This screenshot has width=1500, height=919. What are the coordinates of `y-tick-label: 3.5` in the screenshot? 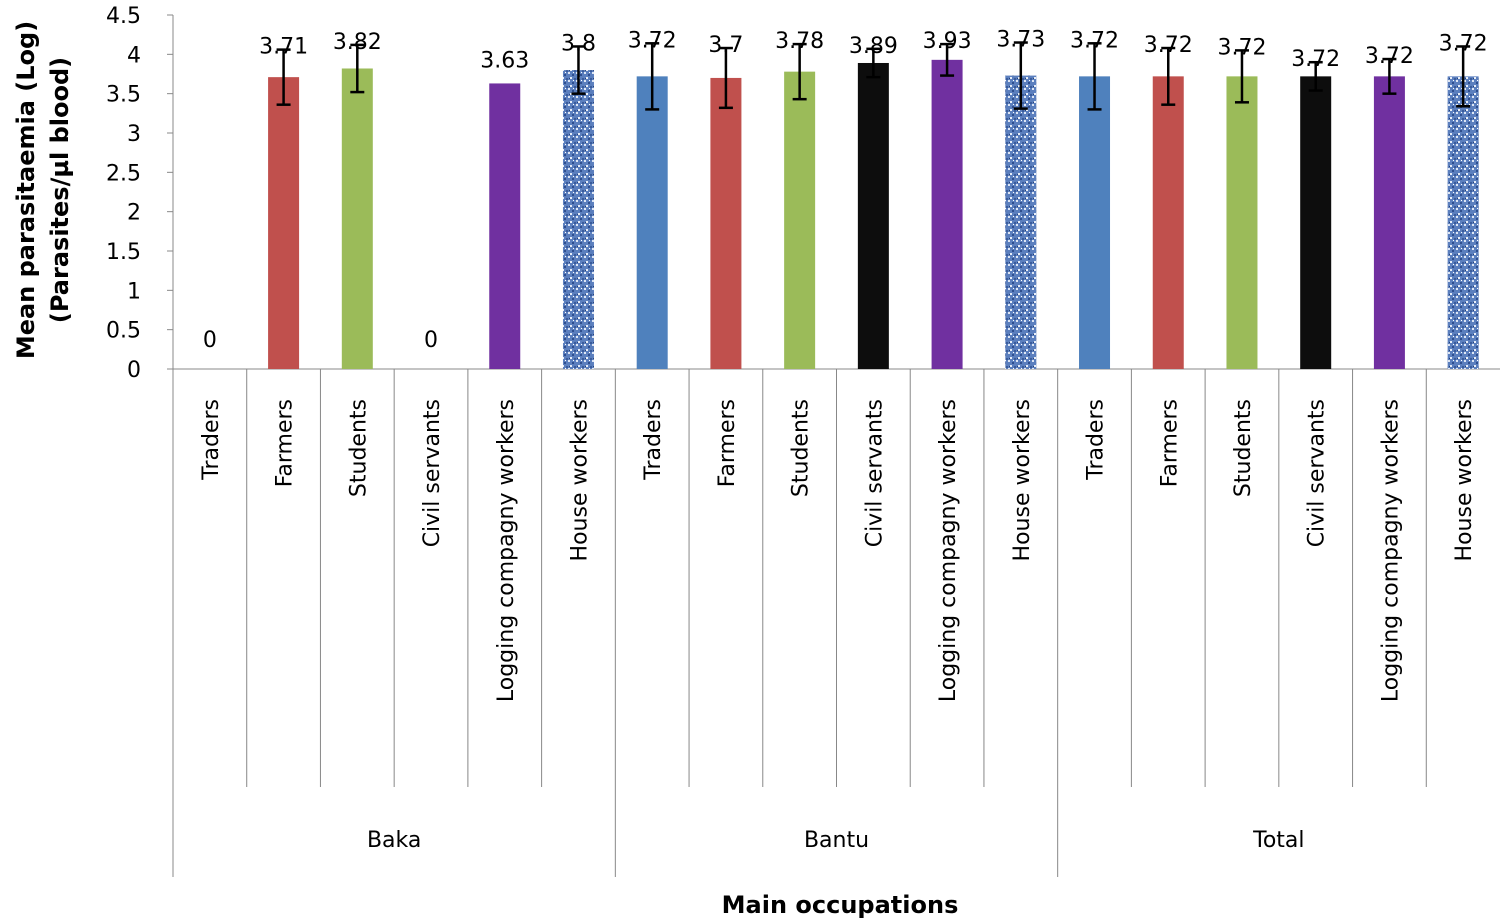 It's located at (123, 95).